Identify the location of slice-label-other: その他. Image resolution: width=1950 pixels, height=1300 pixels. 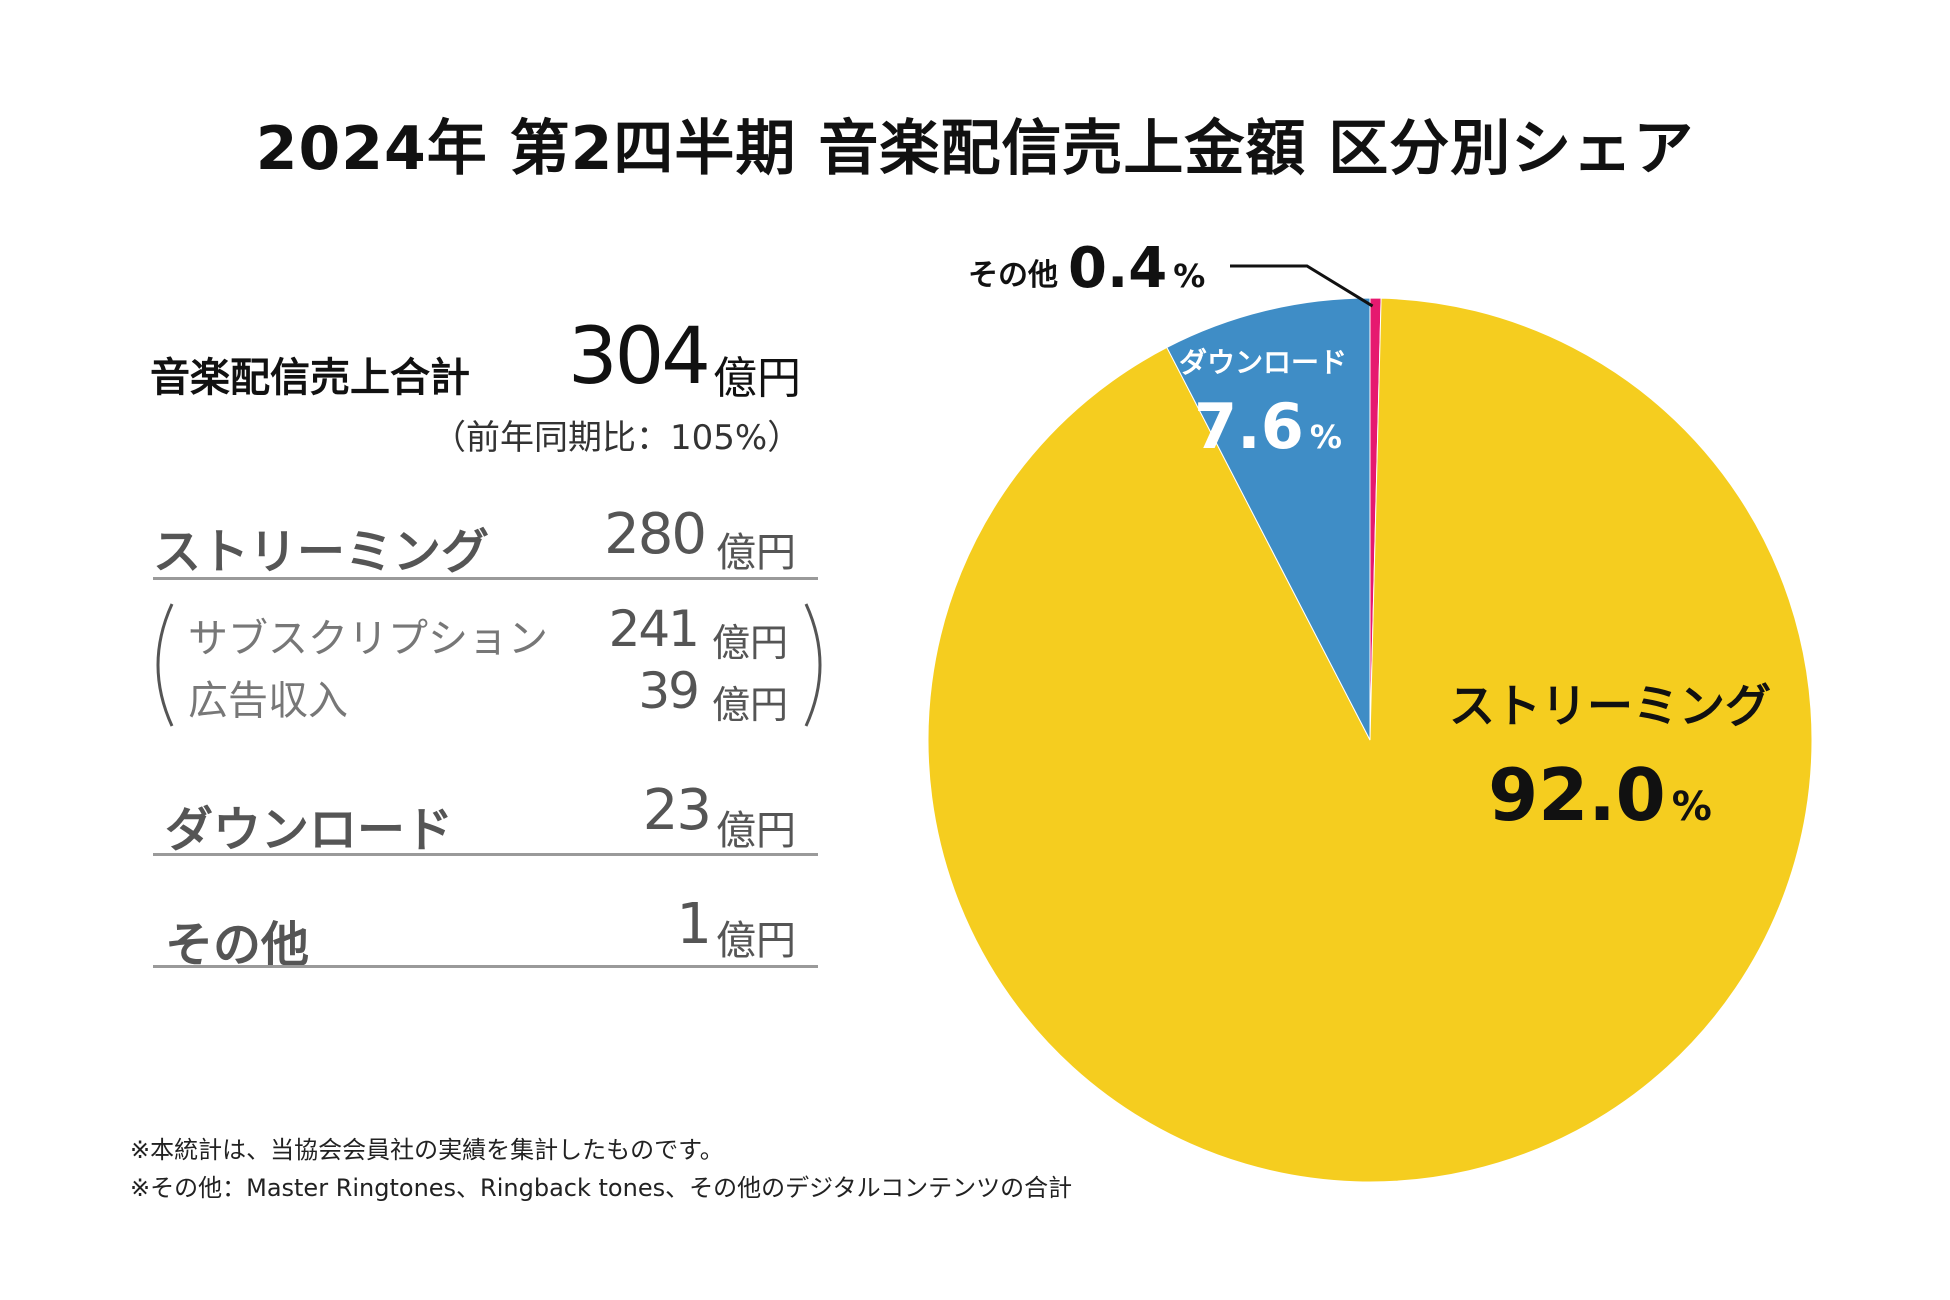
(1013, 275).